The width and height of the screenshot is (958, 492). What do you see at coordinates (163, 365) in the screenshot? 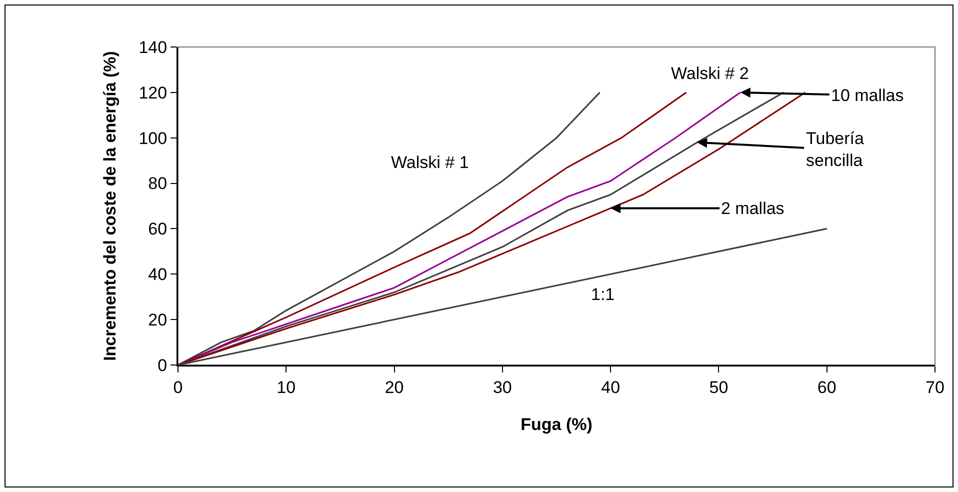
I see `y-tick-label: 0` at bounding box center [163, 365].